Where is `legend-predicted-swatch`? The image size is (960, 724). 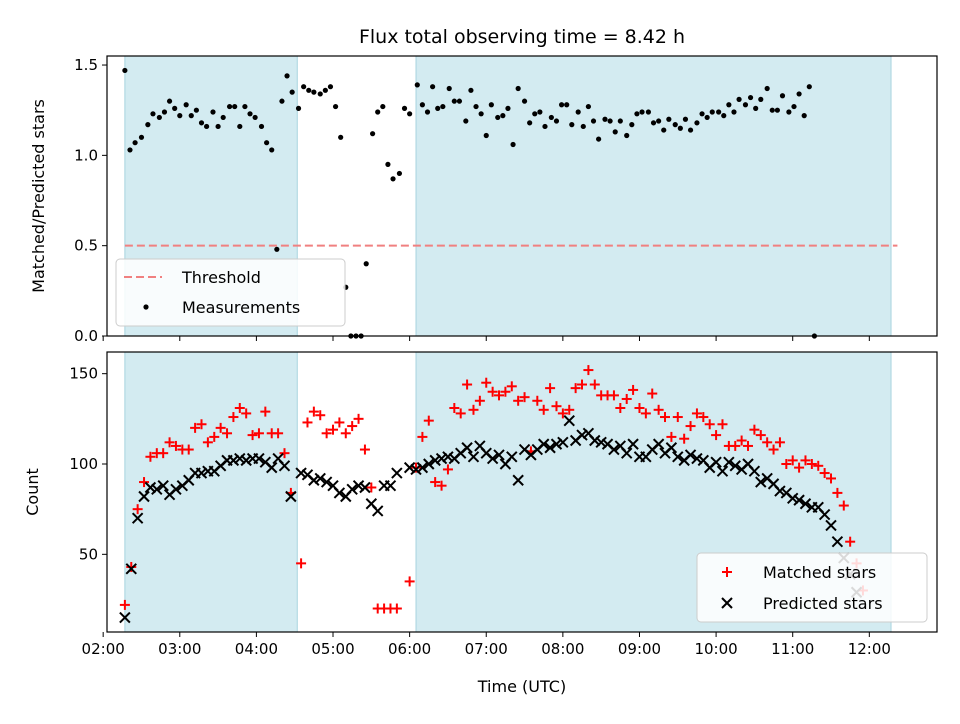
legend-predicted-swatch is located at coordinates (727, 603).